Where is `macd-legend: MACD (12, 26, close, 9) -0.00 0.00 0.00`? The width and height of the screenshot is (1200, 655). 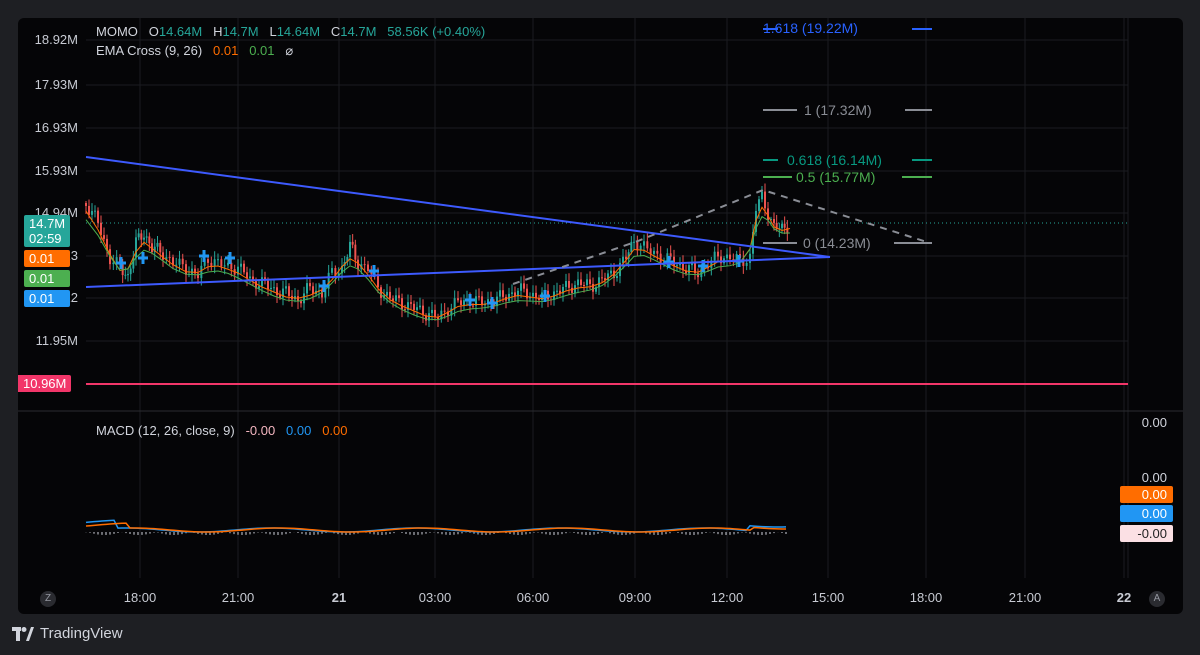 macd-legend: MACD (12, 26, close, 9) -0.00 0.00 0.00 is located at coordinates (222, 430).